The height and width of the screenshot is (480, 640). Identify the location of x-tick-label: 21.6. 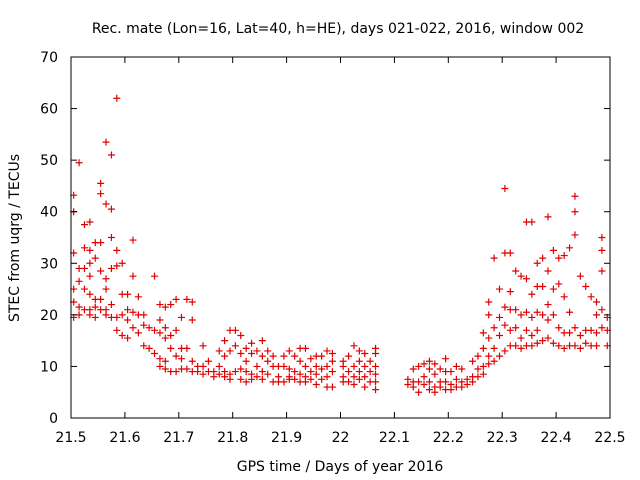
(124, 438).